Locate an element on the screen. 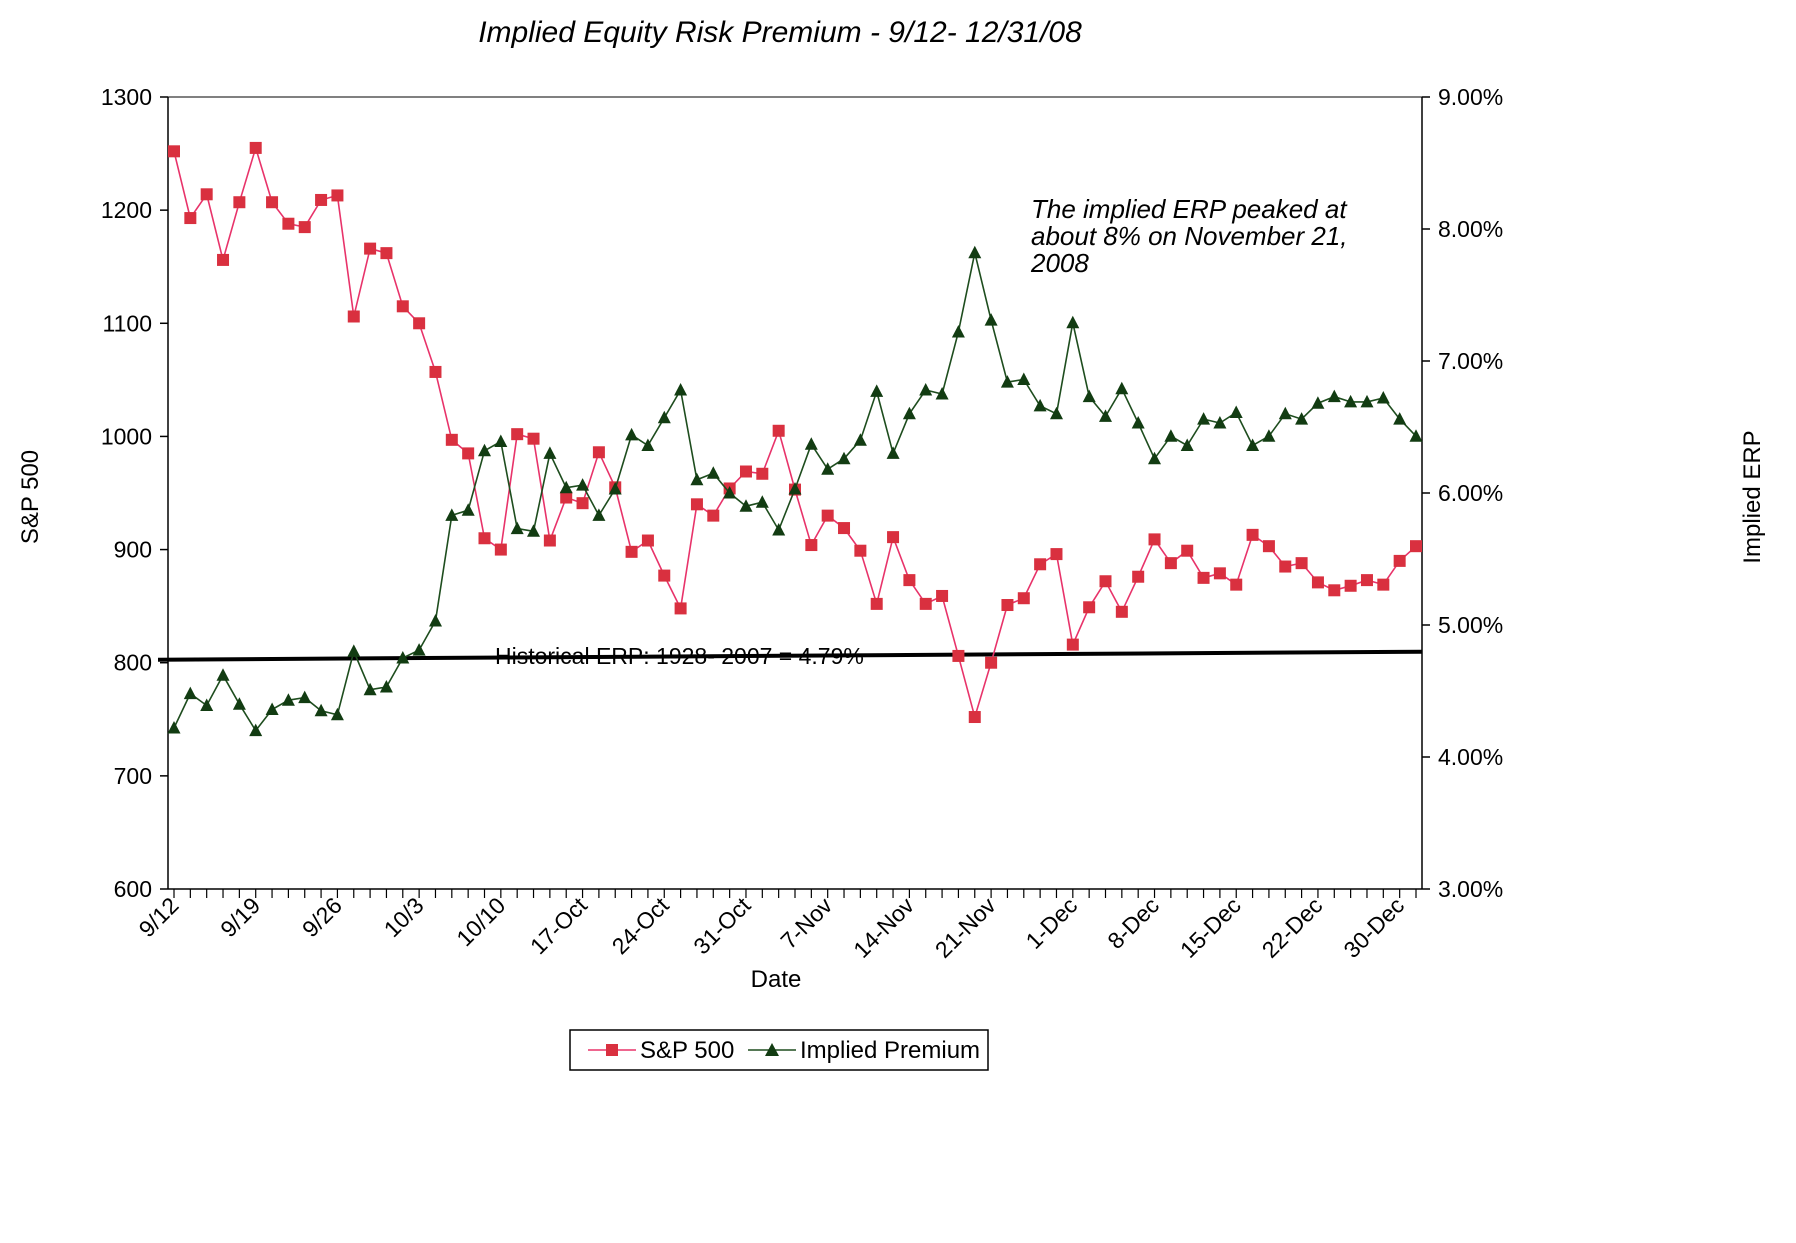 The width and height of the screenshot is (1796, 1243). left-tick-label: 800 is located at coordinates (133, 663).